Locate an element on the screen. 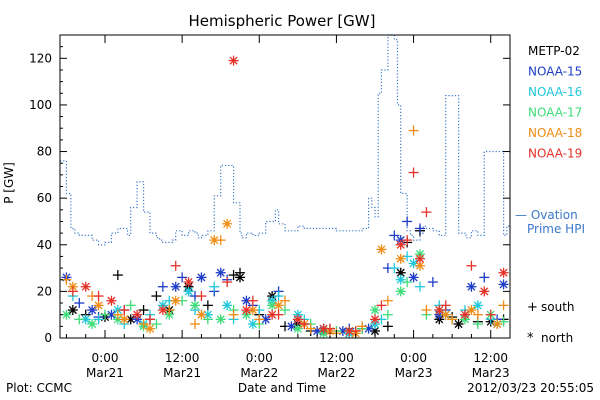 The width and height of the screenshot is (600, 400). x-tick-date-label: Mar22 is located at coordinates (336, 373).